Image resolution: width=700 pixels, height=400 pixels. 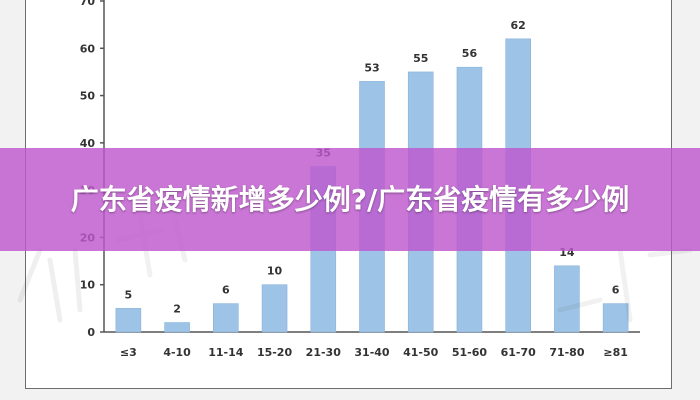 What do you see at coordinates (470, 352) in the screenshot?
I see `x-tick-label: 51-60` at bounding box center [470, 352].